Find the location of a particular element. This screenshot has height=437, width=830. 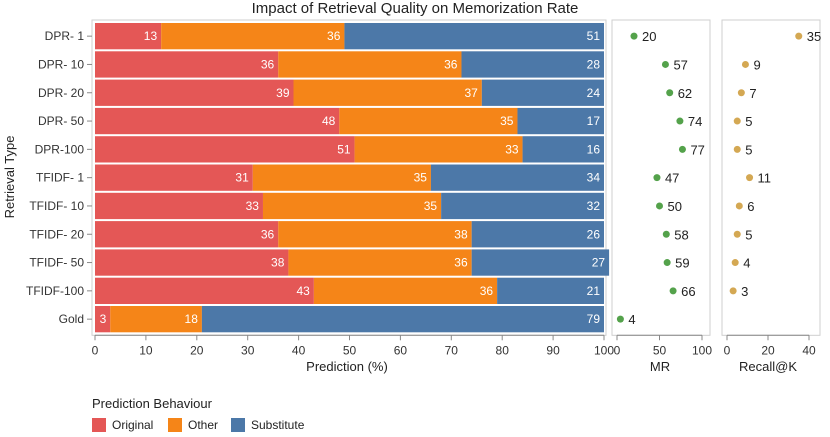

y-tick-label: DPR- 50 is located at coordinates (61, 121).